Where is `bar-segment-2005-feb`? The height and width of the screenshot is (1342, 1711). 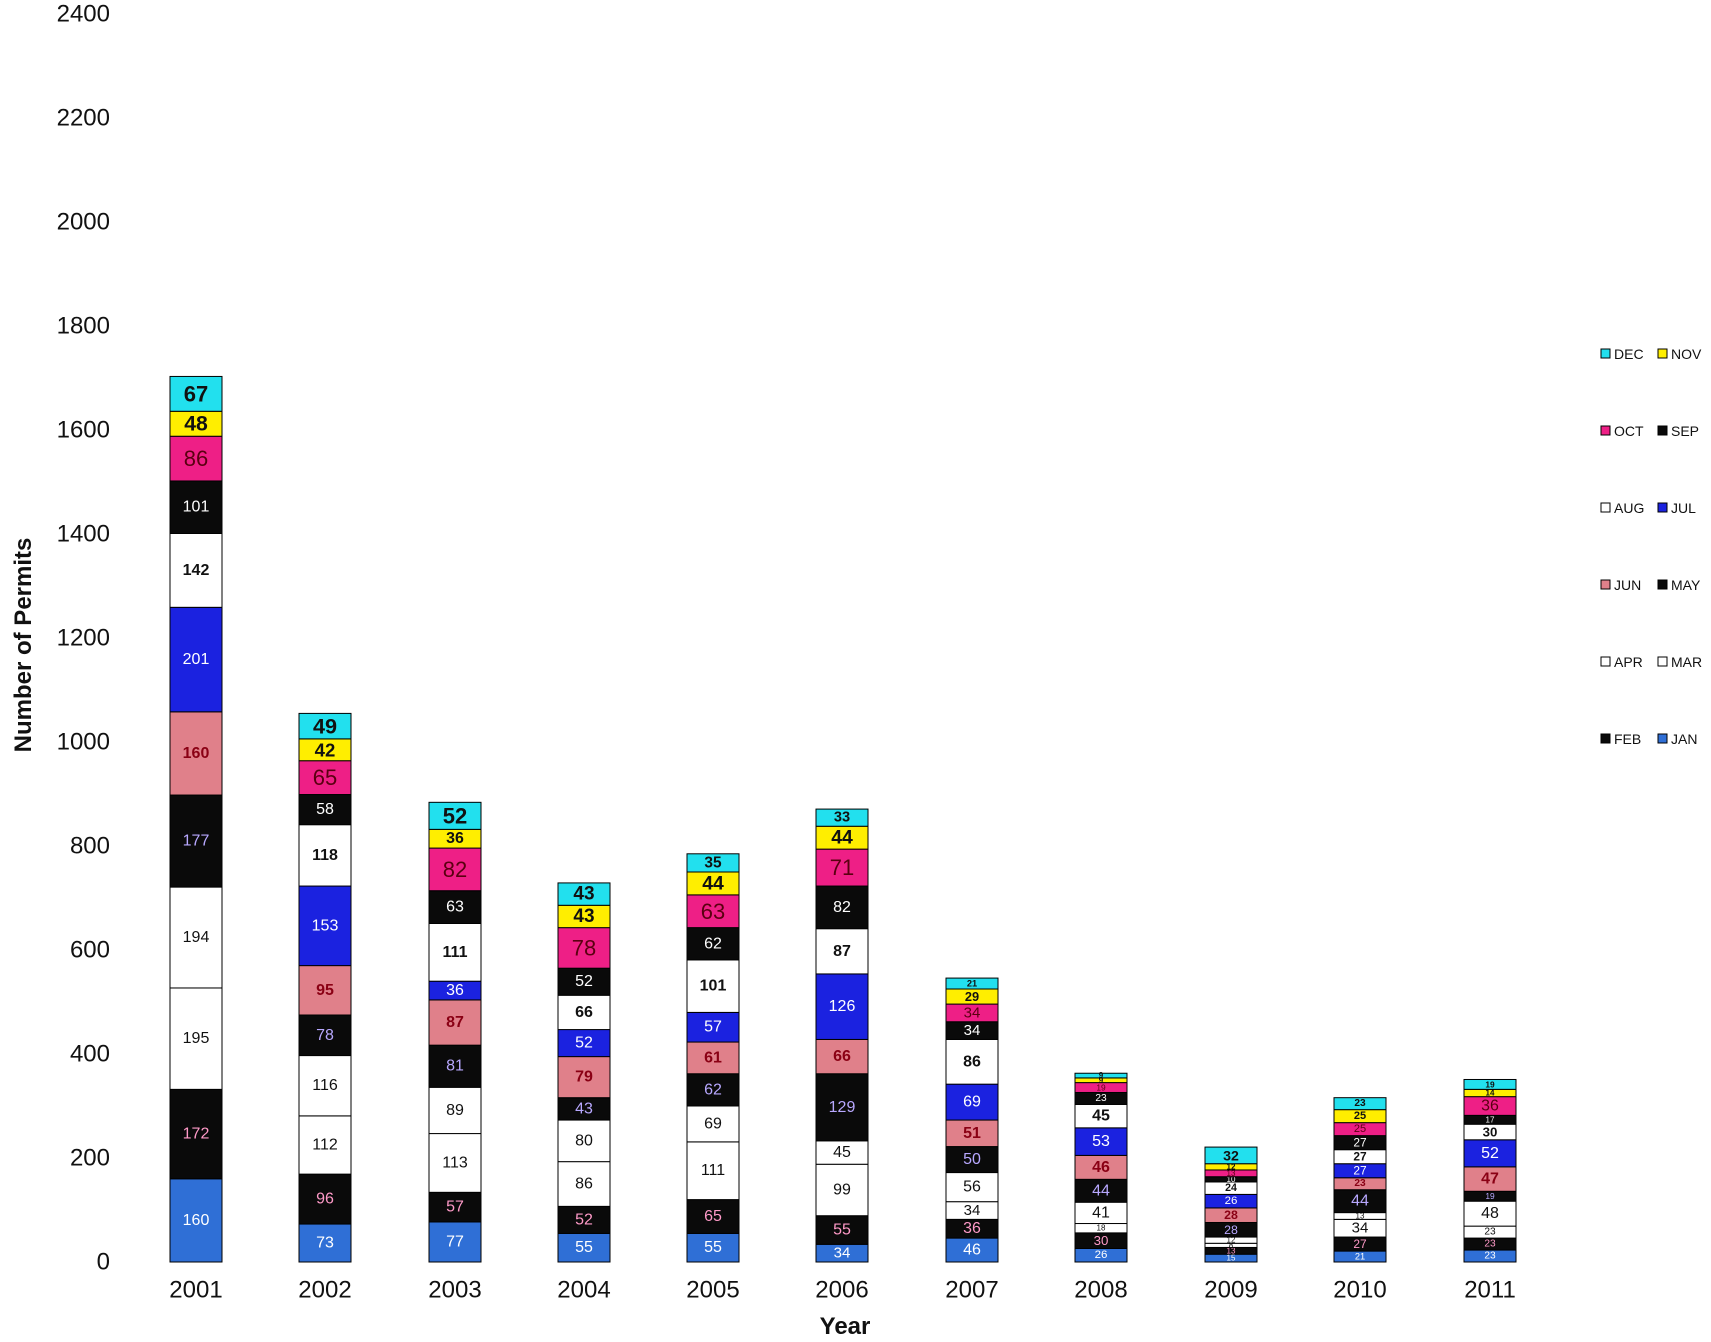
bar-segment-2005-feb is located at coordinates (713, 1216).